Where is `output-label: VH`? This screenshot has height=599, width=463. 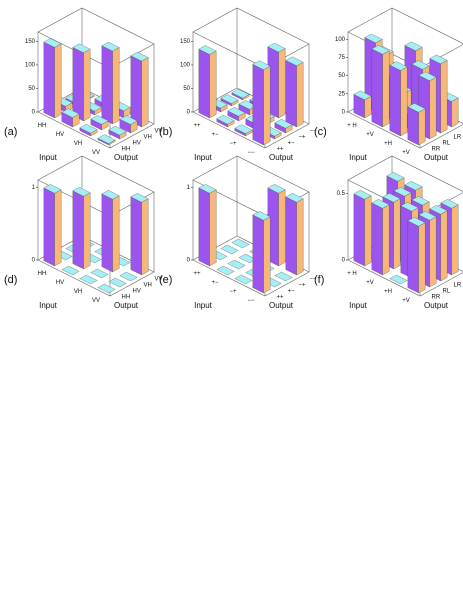 output-label: VH is located at coordinates (148, 286).